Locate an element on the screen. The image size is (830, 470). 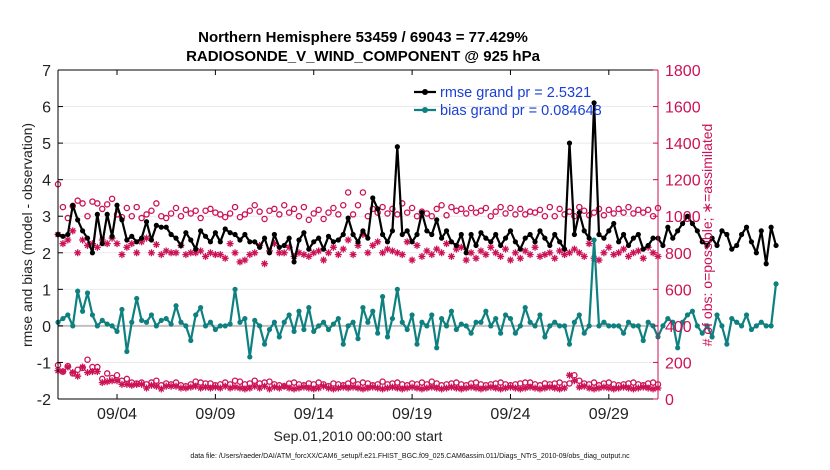
y-left-tick-label-3: 1 is located at coordinates (46, 290).